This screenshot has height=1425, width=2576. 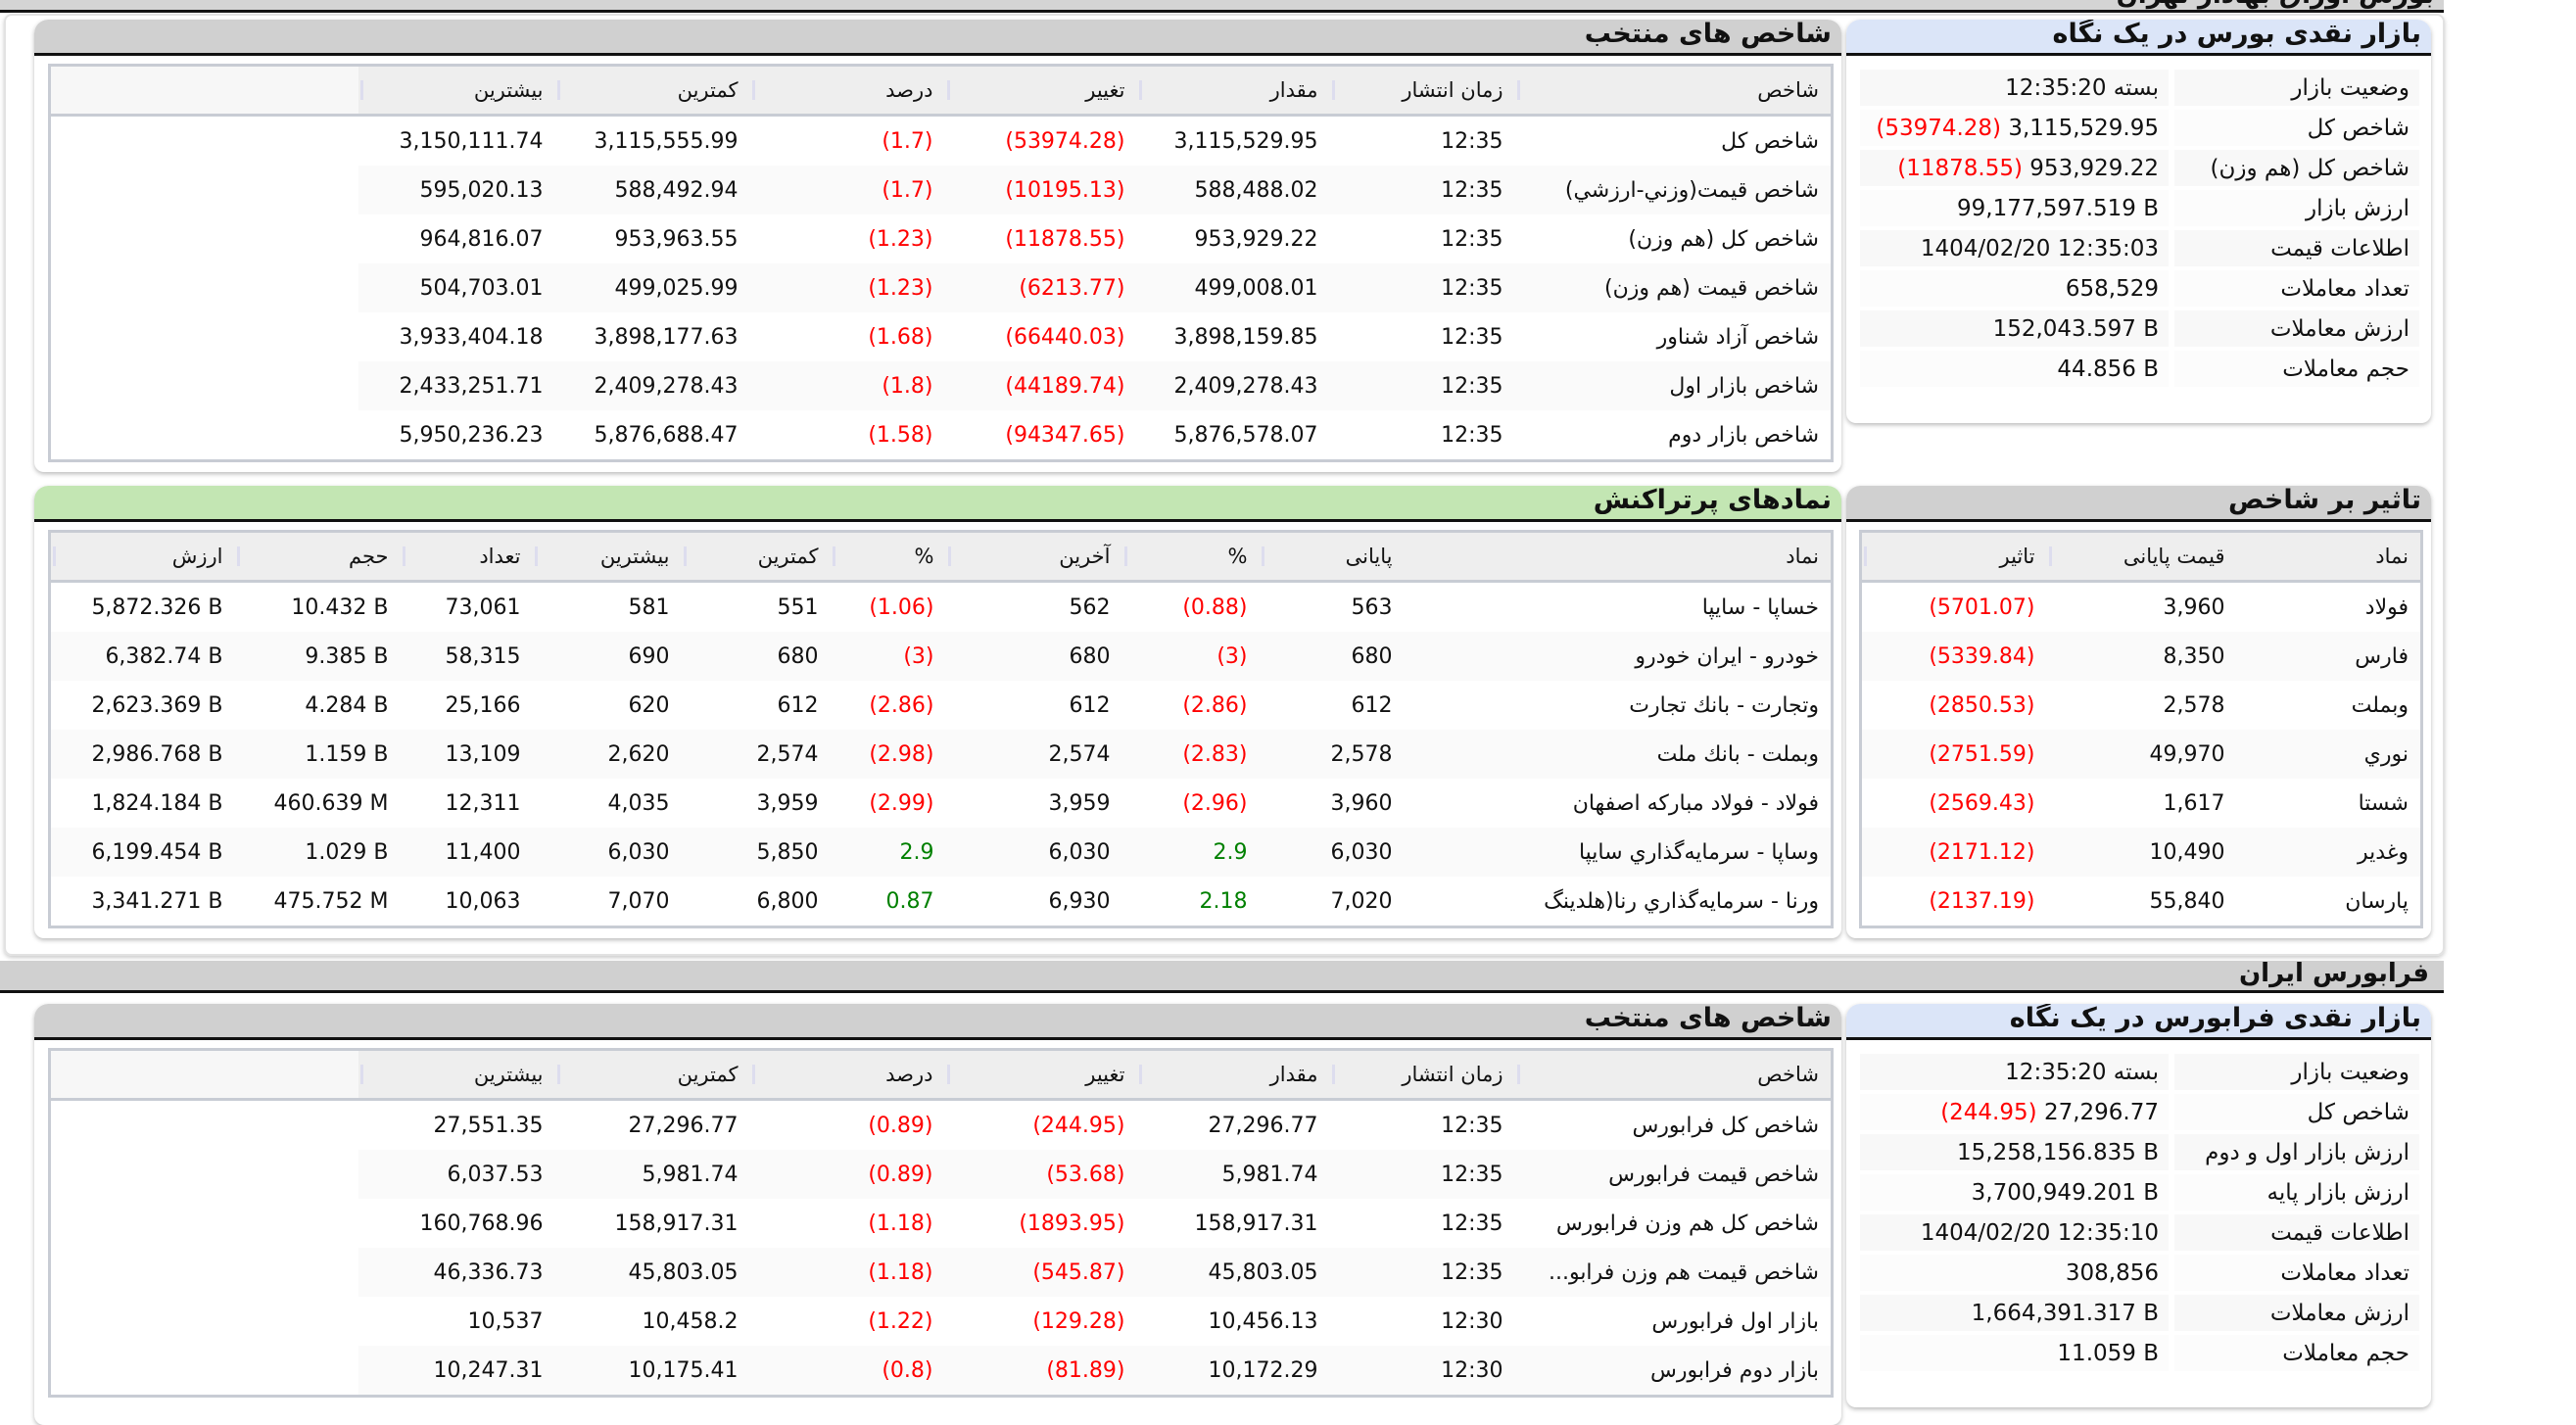 What do you see at coordinates (1673, 1371) in the screenshot?
I see `row-name: بازار دوم فرابورس` at bounding box center [1673, 1371].